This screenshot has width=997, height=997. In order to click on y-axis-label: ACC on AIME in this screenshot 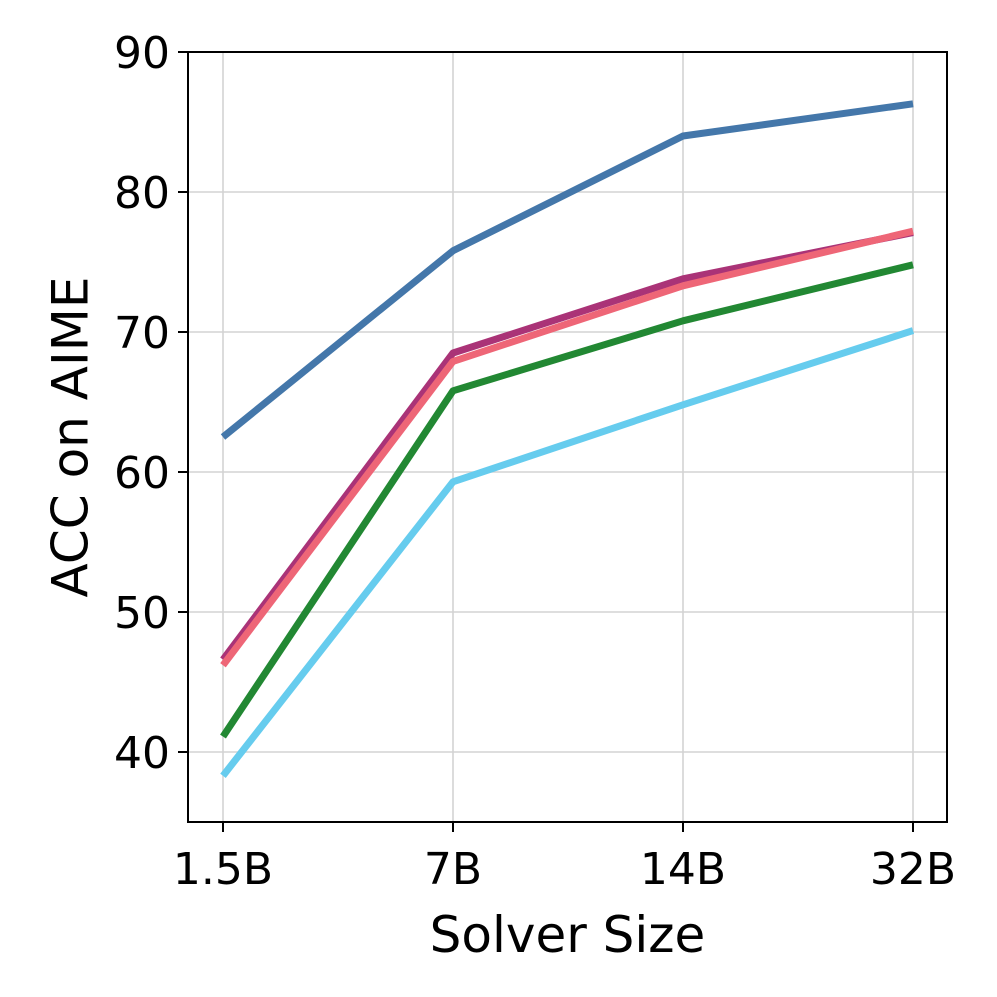, I will do `click(71, 437)`.